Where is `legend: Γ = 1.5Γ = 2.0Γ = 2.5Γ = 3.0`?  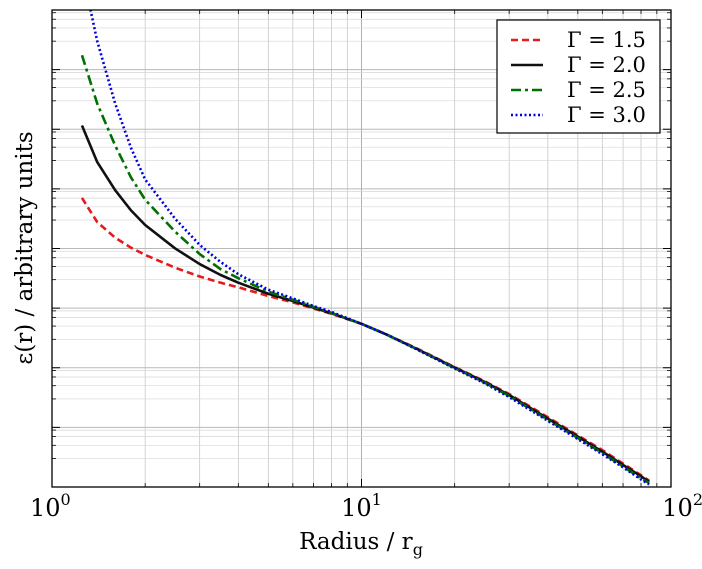 legend: Γ = 1.5Γ = 2.0Γ = 2.5Γ = 3.0 is located at coordinates (578, 76).